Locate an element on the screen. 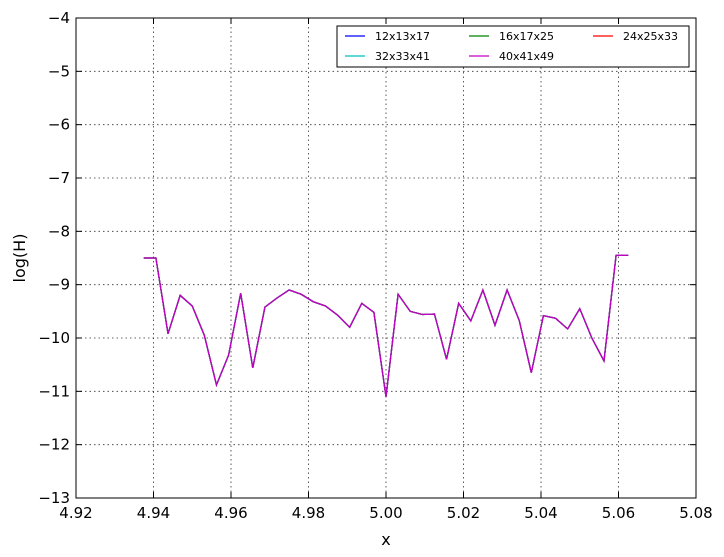  y-tick-label: −11 is located at coordinates (54, 391).